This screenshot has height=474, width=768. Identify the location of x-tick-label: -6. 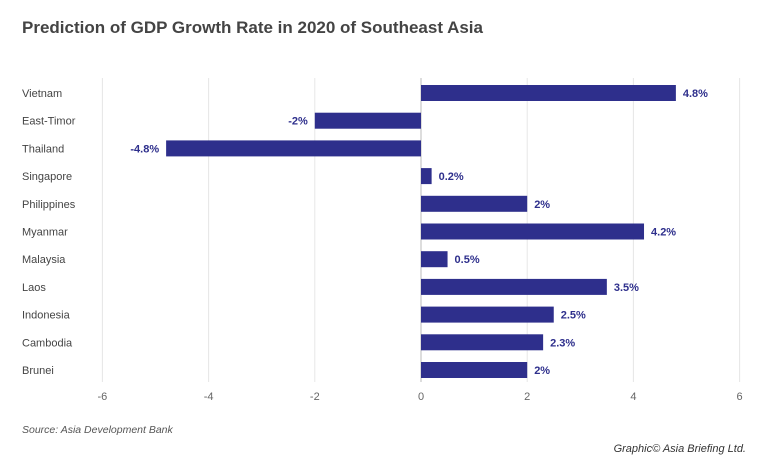
(103, 397).